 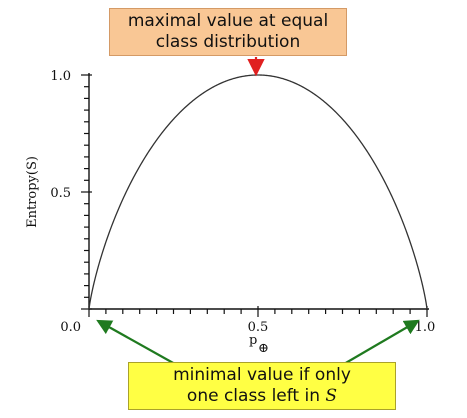 What do you see at coordinates (425, 327) in the screenshot?
I see `x-tick-label: 1.0` at bounding box center [425, 327].